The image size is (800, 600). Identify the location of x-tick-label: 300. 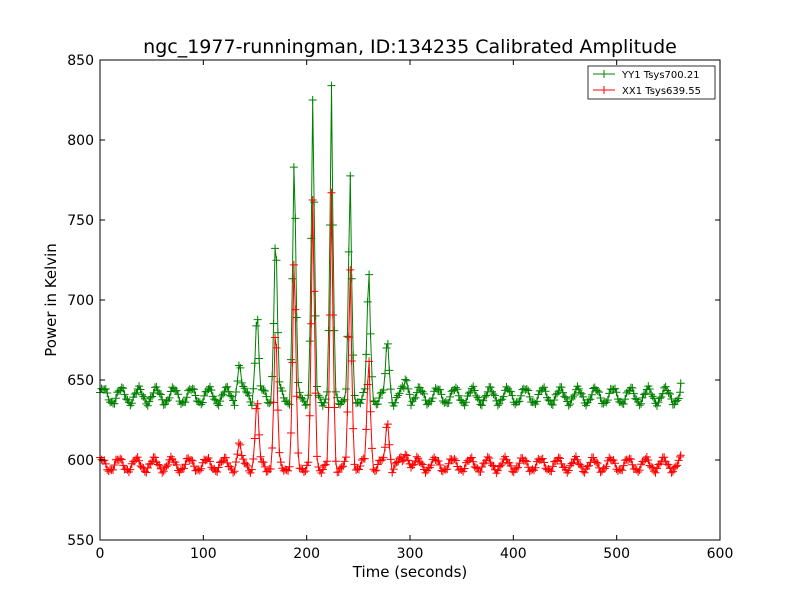
(410, 554).